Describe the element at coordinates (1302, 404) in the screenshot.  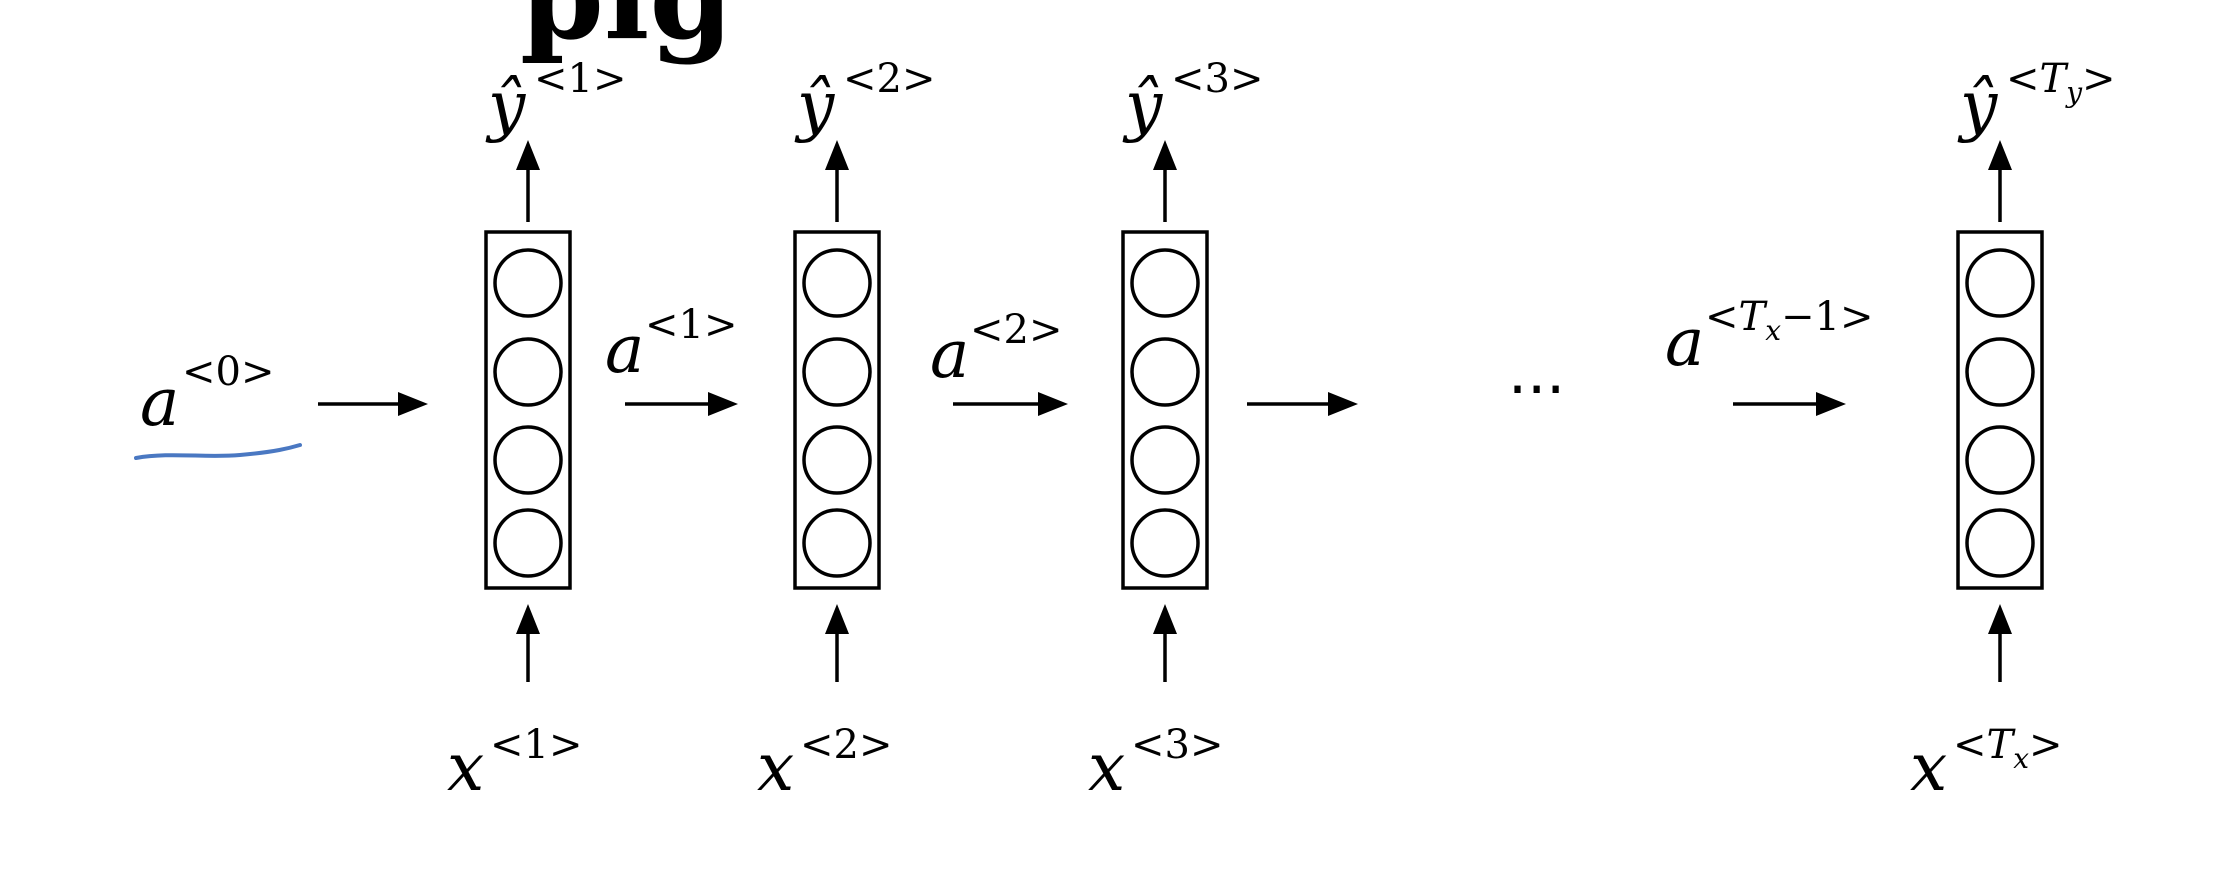
I see `arrow-cell3-out` at that location.